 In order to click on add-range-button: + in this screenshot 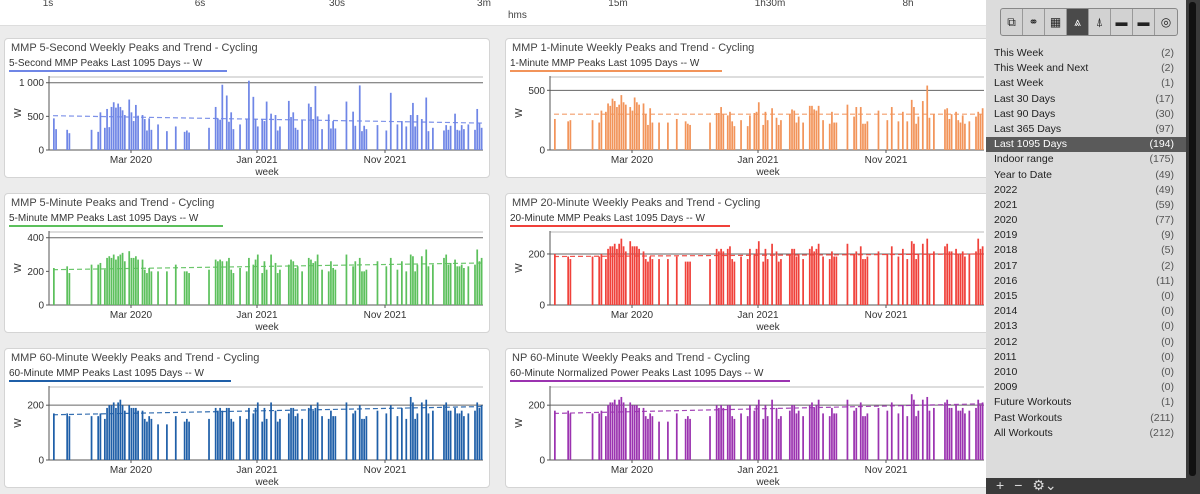, I will do `click(1000, 485)`.